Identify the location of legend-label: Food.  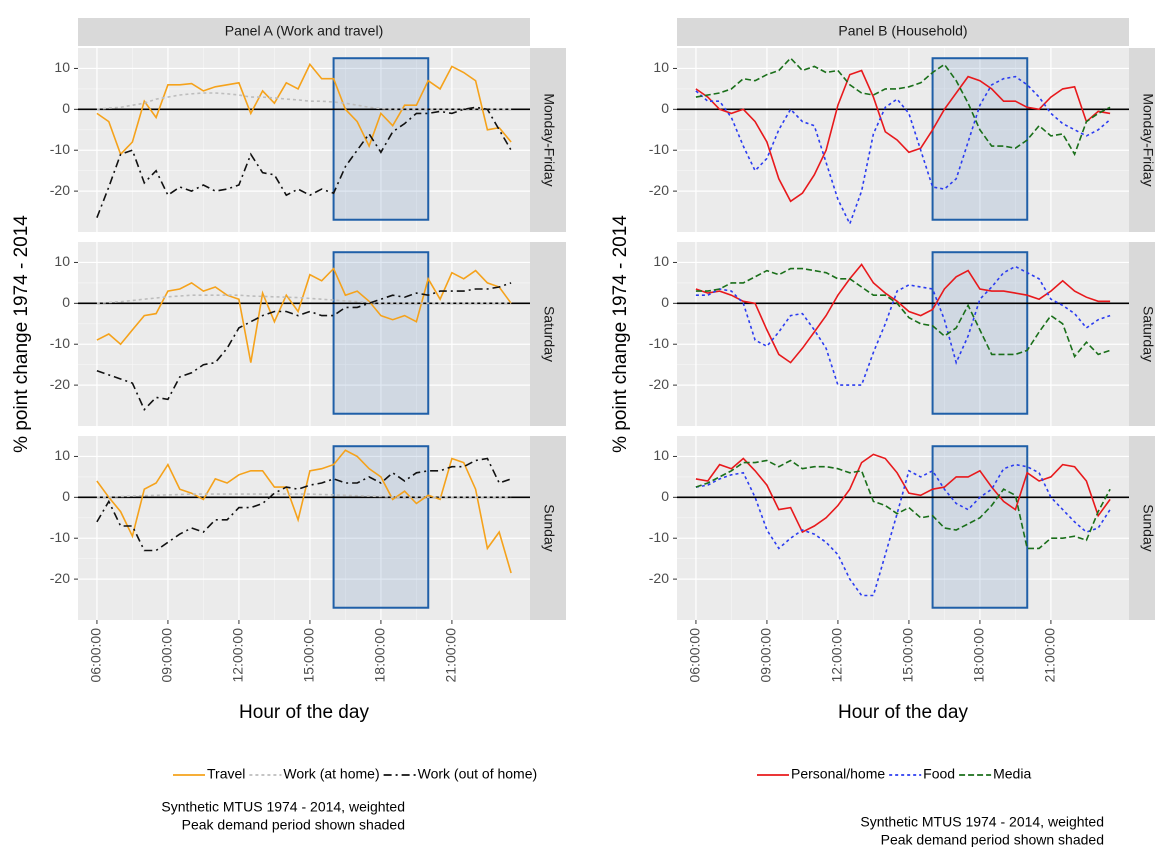
(939, 774).